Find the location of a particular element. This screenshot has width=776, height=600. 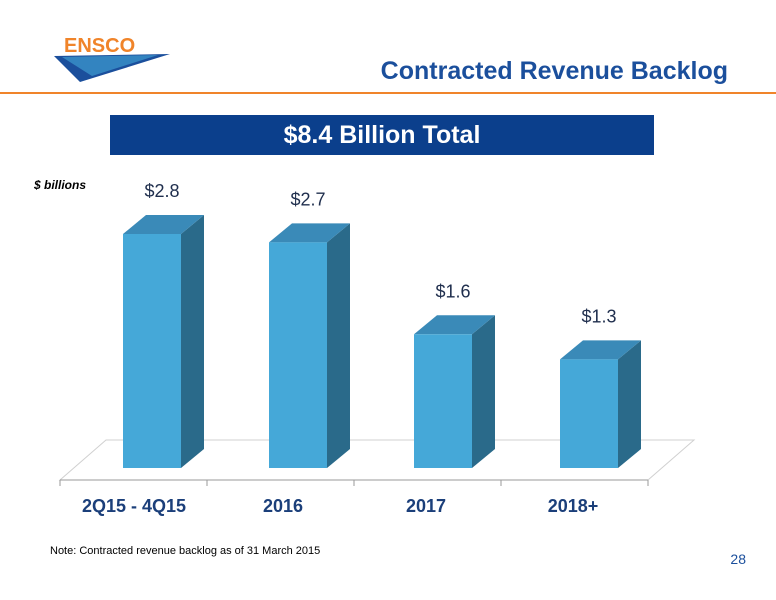

units-label: $ billions is located at coordinates (60, 185).